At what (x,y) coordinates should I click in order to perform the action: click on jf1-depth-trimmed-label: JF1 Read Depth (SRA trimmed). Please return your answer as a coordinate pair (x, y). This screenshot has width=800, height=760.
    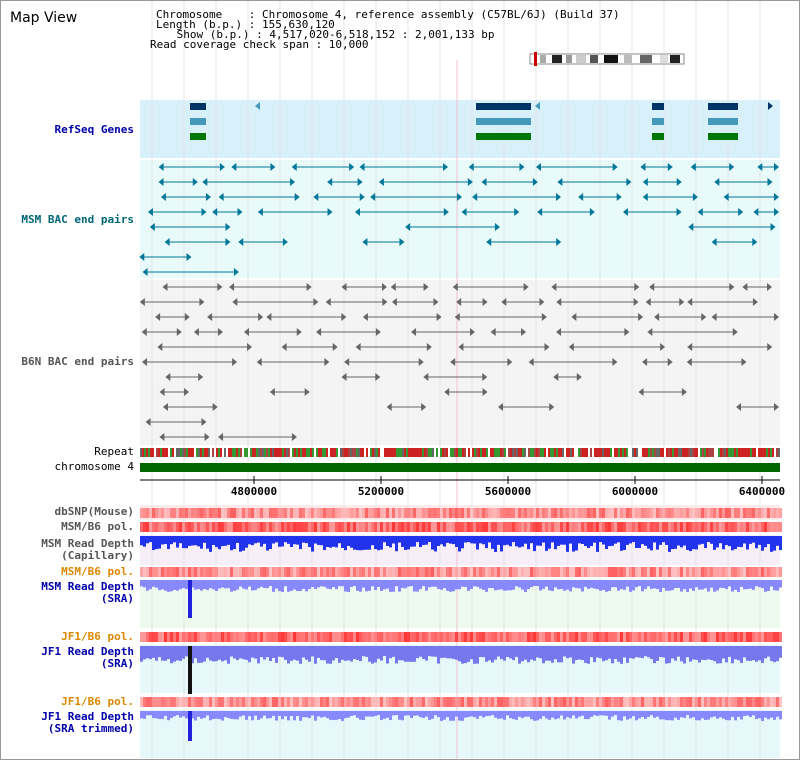
    Looking at the image, I should click on (87, 722).